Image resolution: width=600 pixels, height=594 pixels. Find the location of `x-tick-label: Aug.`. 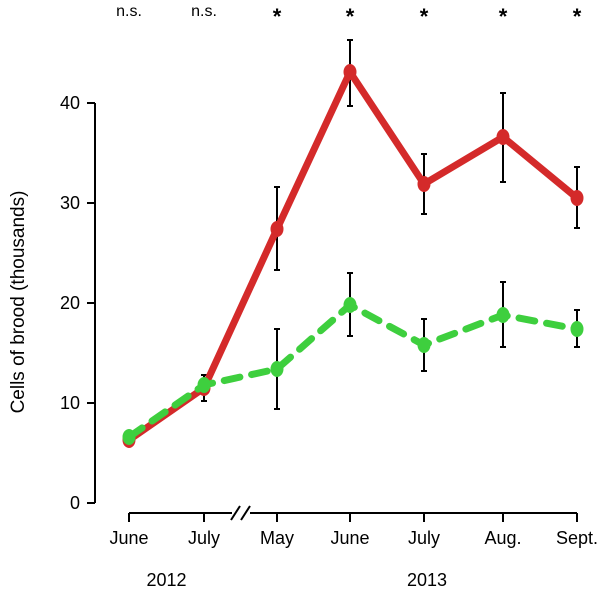

x-tick-label: Aug. is located at coordinates (502, 538).